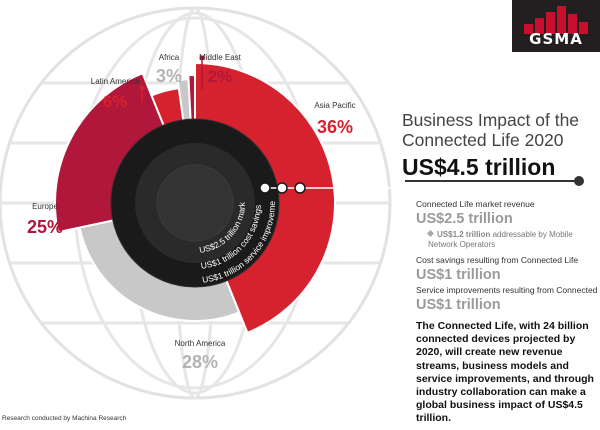 The width and height of the screenshot is (600, 430). Describe the element at coordinates (430, 233) in the screenshot. I see `bullet-diamond-icon` at that location.